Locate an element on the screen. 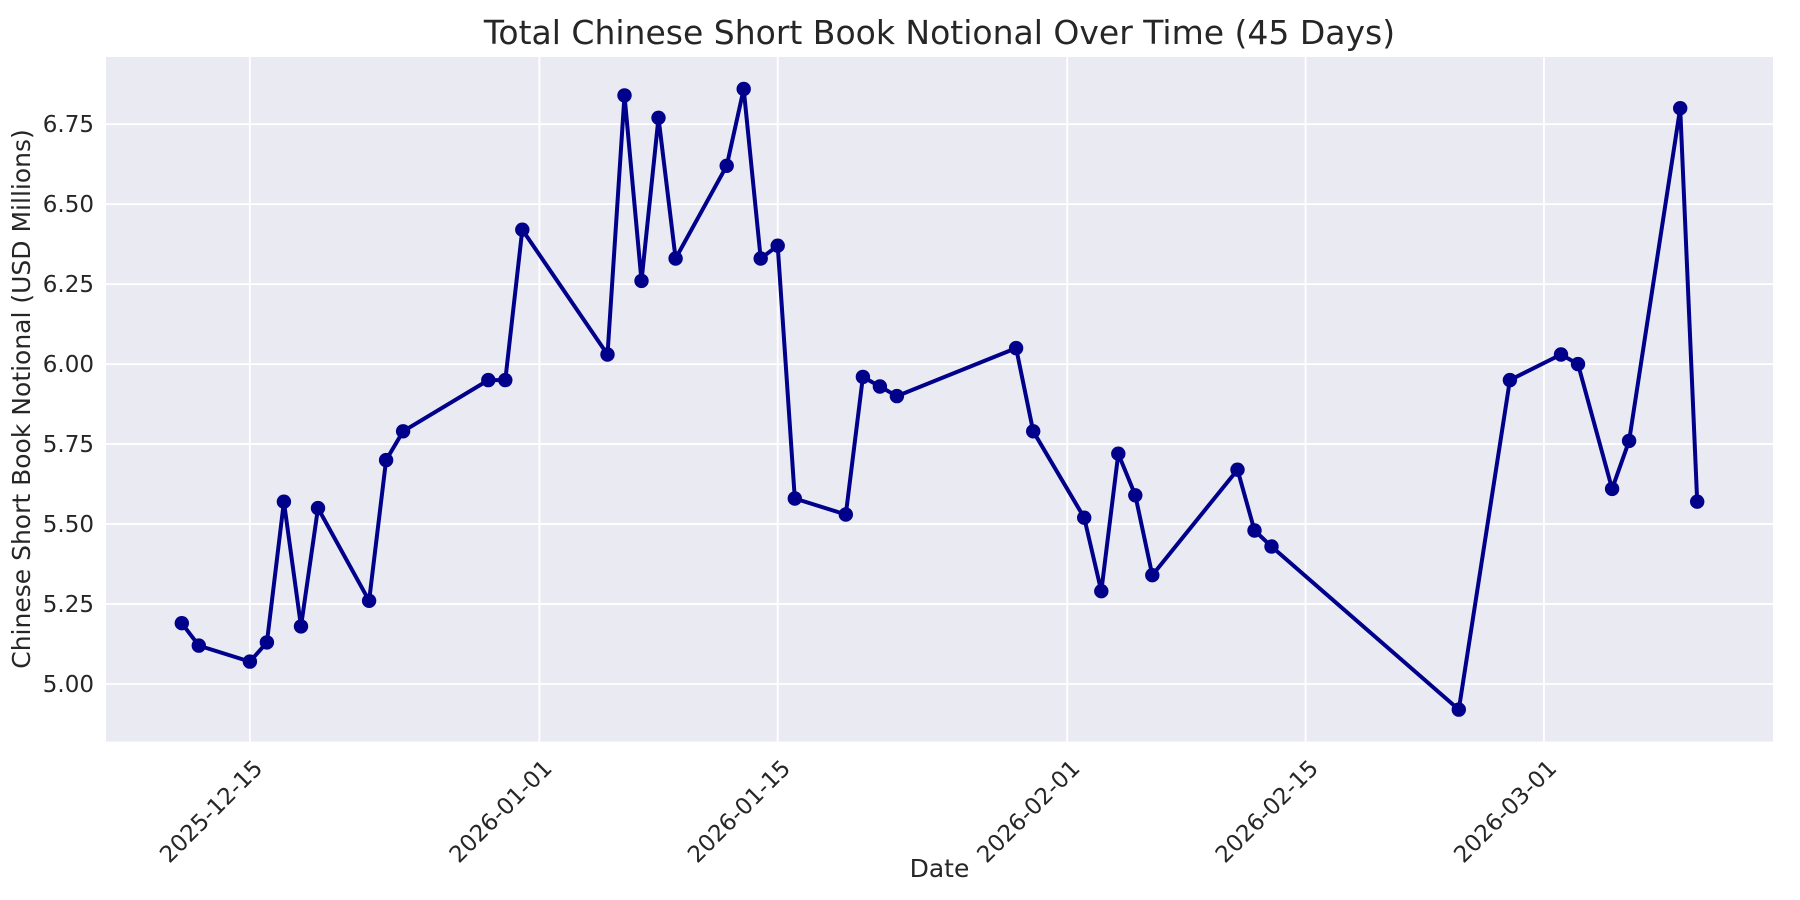 Image resolution: width=1800 pixels, height=900 pixels. y-tick-label: 6.00 is located at coordinates (68, 365).